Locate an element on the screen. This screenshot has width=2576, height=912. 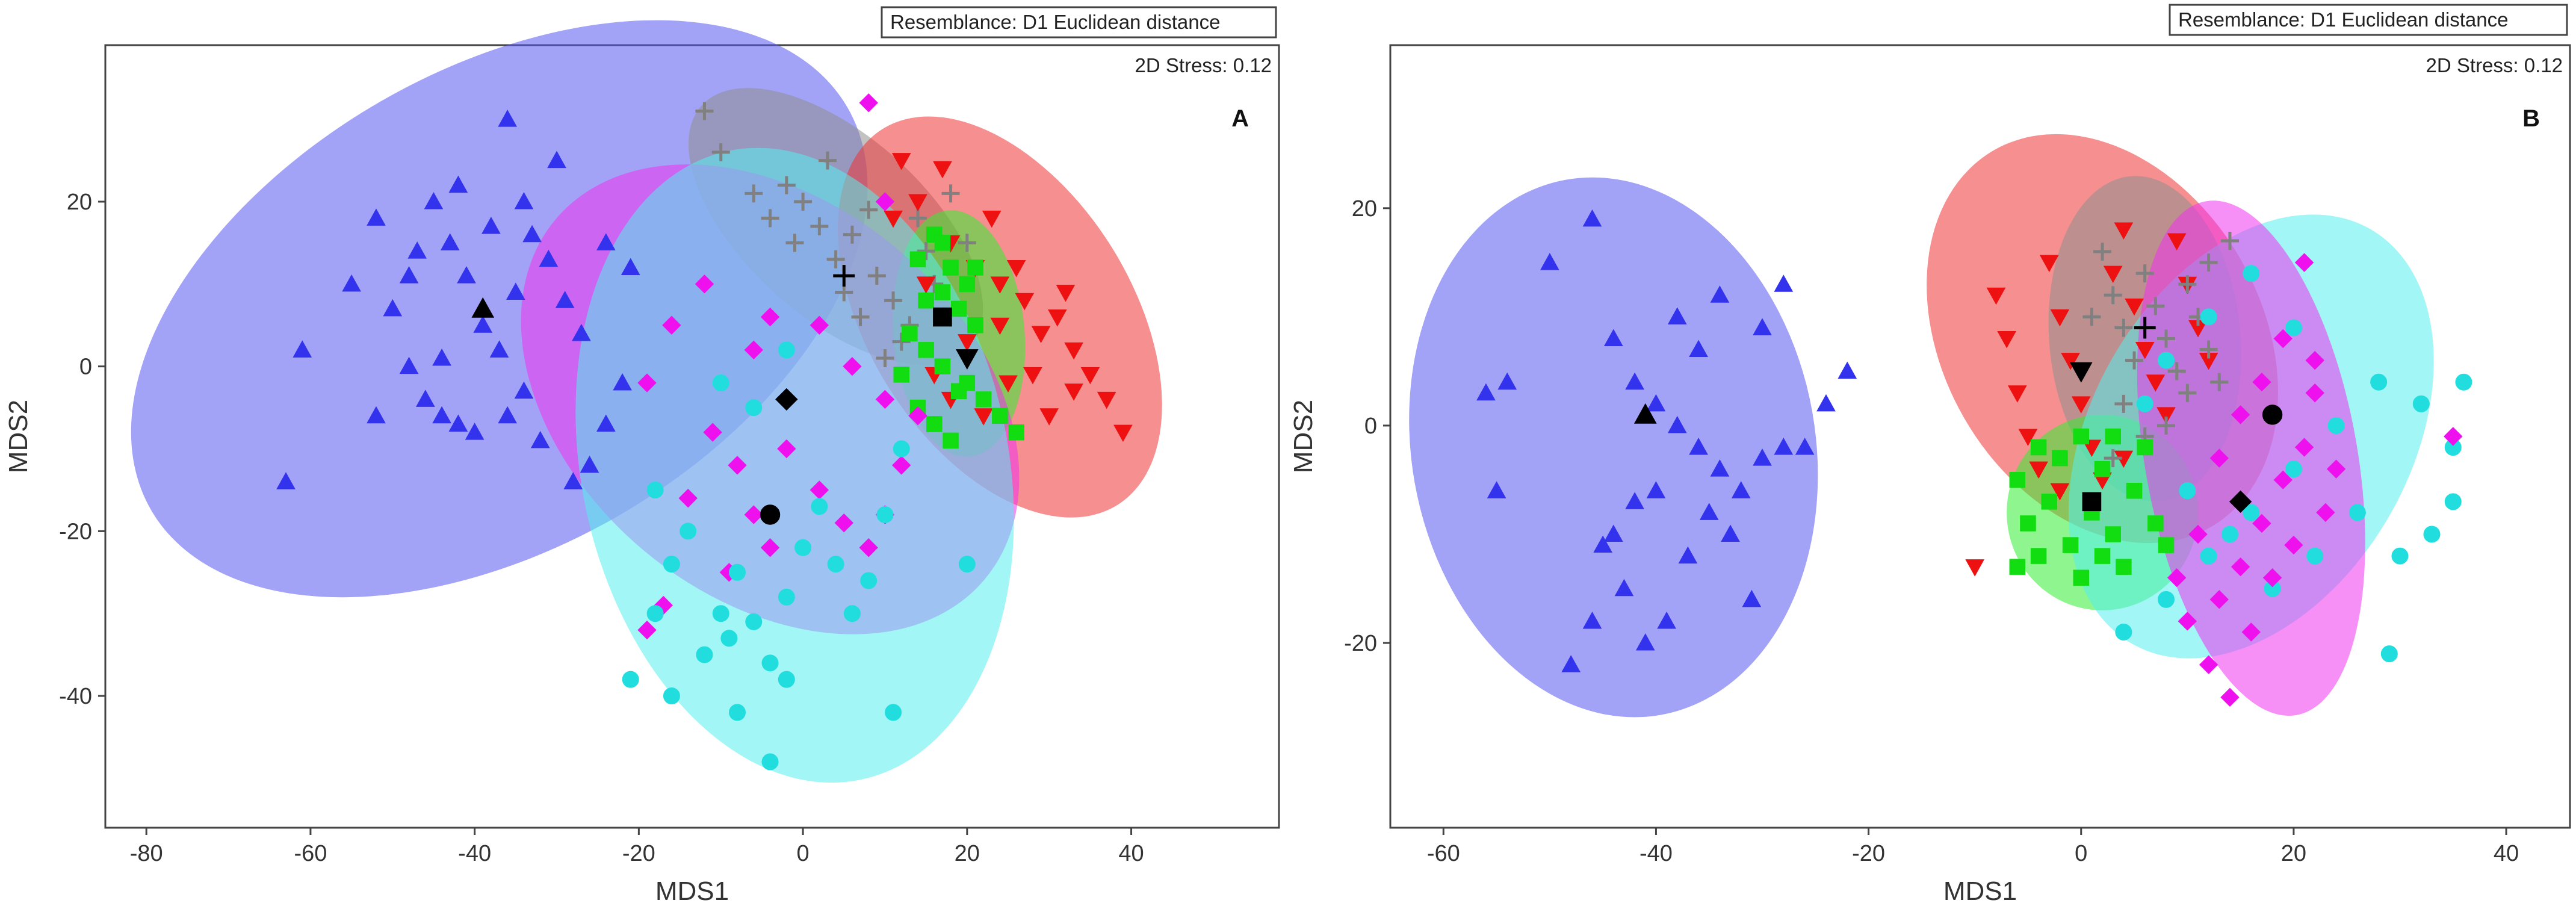
blue-triangle-centroid is located at coordinates (483, 307).